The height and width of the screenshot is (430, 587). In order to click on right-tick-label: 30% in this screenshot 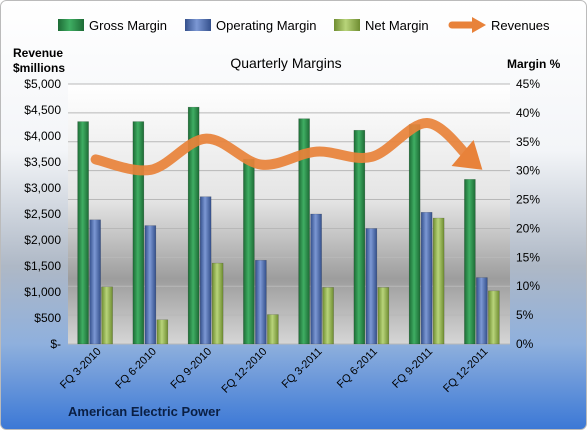, I will do `click(528, 171)`.